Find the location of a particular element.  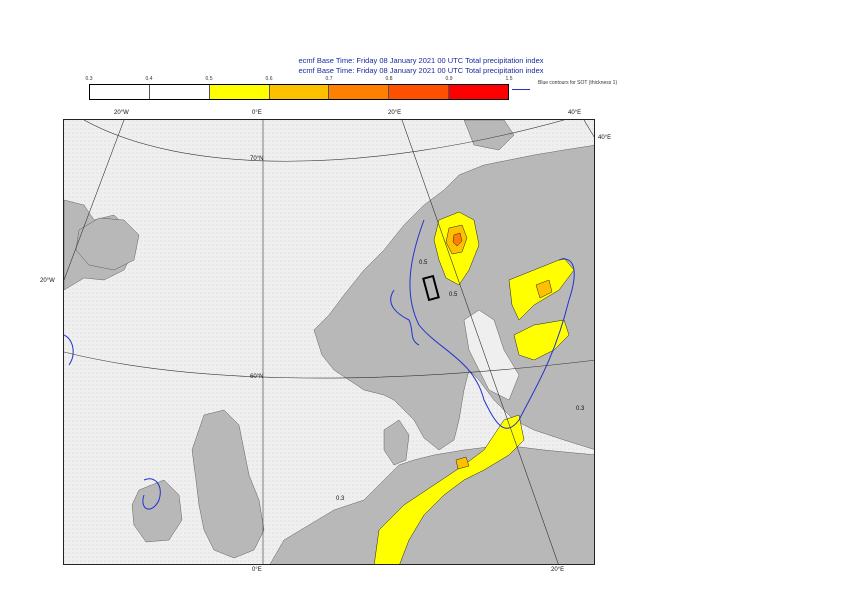

legend-tick-0.5: 0.5 is located at coordinates (209, 79).